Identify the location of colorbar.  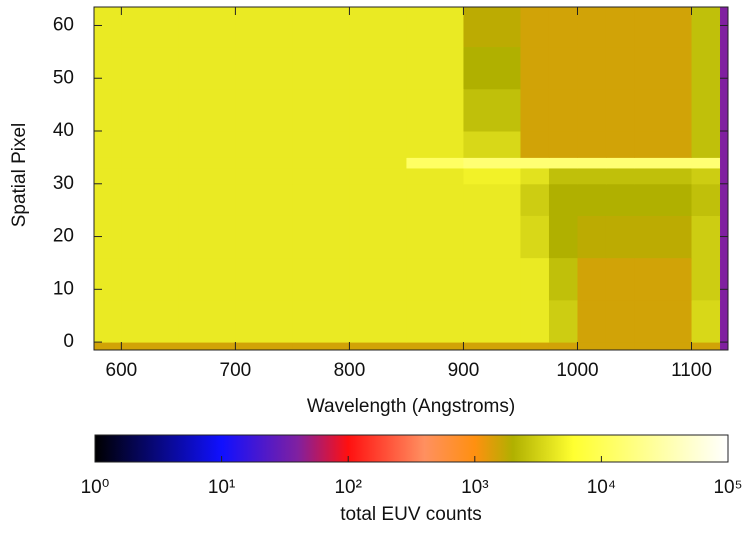
(411, 448).